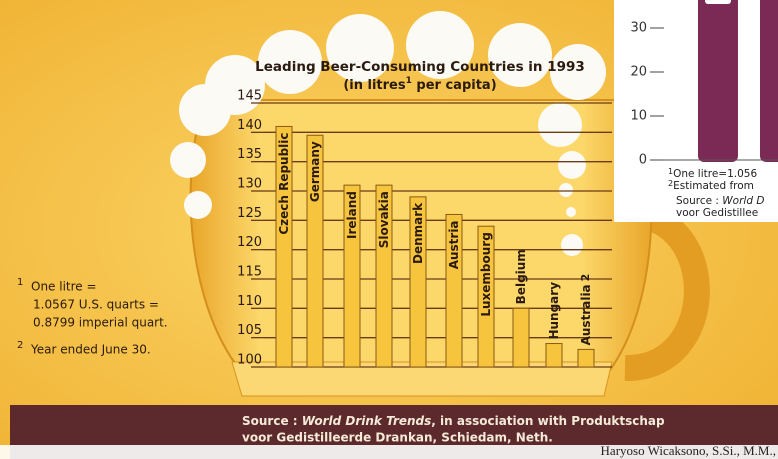 This screenshot has height=459, width=778. I want to click on inset-y-tick-label: 20, so click(638, 72).